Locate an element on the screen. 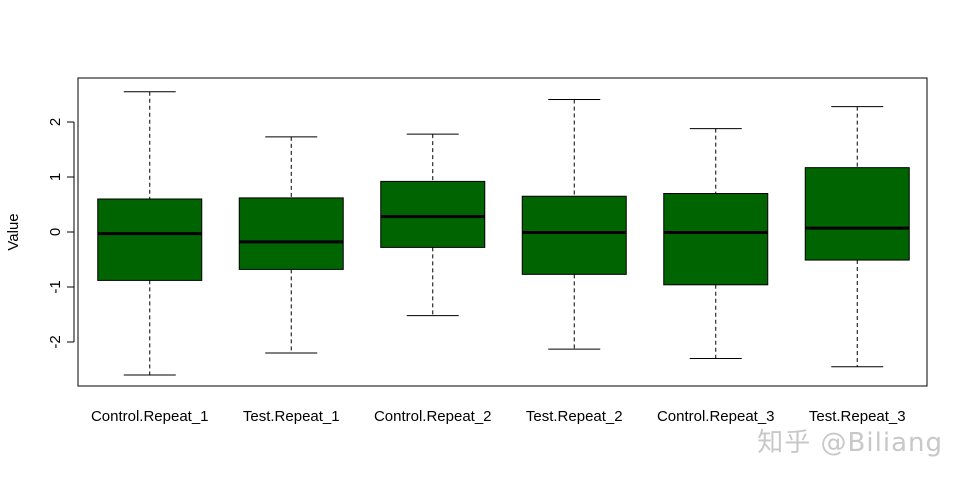 The width and height of the screenshot is (967, 485). watermark-text: 知乎 @Biliang is located at coordinates (850, 443).